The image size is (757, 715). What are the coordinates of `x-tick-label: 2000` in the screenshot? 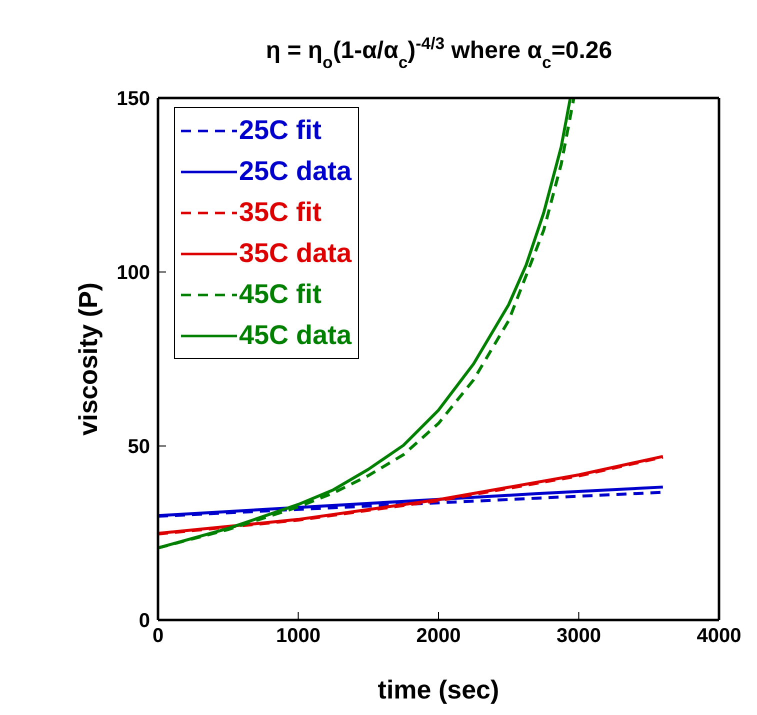 It's located at (438, 636).